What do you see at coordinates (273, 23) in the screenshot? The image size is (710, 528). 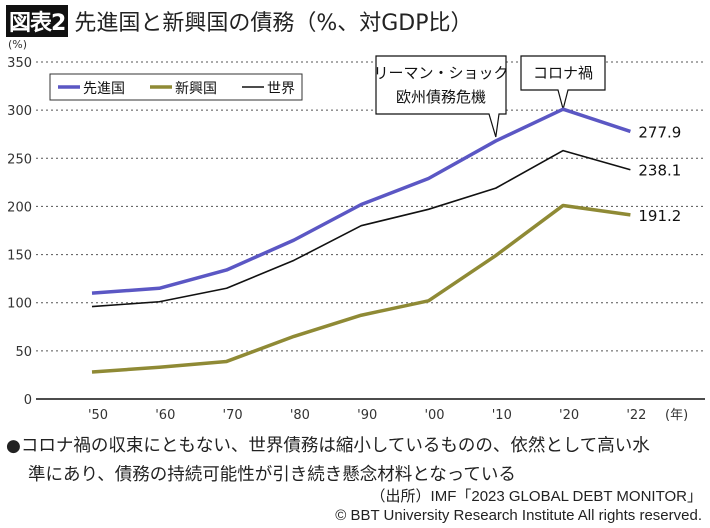 I see `title-text: 先進国と新興国の債務（%、対GDP比）` at bounding box center [273, 23].